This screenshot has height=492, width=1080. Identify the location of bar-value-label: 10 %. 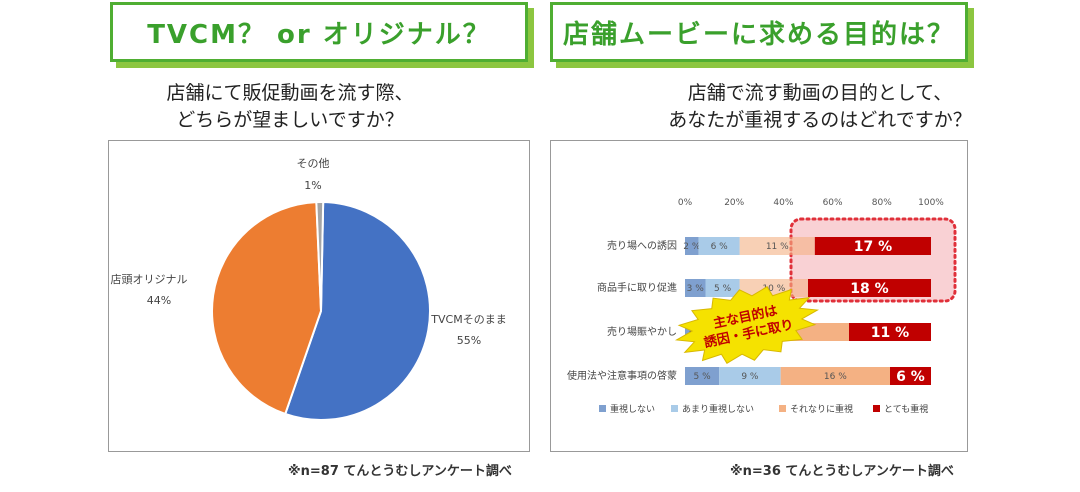
(773, 289).